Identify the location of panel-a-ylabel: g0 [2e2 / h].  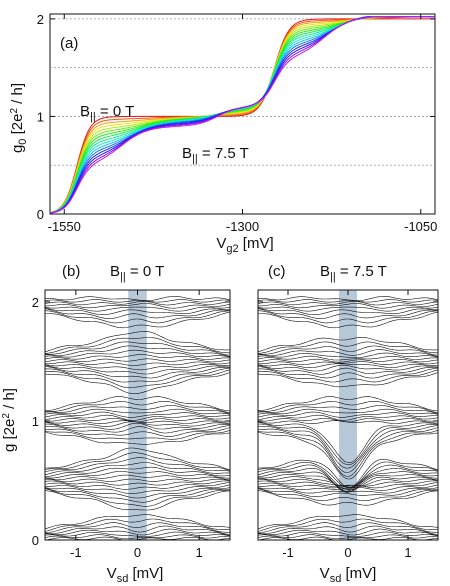
(19, 118).